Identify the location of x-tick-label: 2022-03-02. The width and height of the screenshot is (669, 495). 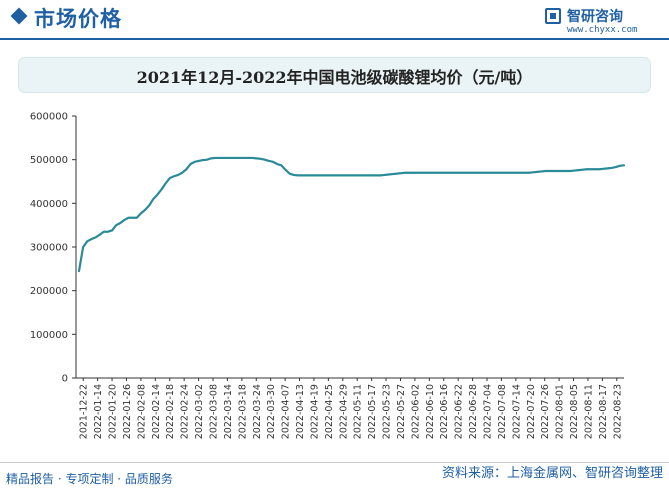
(199, 411).